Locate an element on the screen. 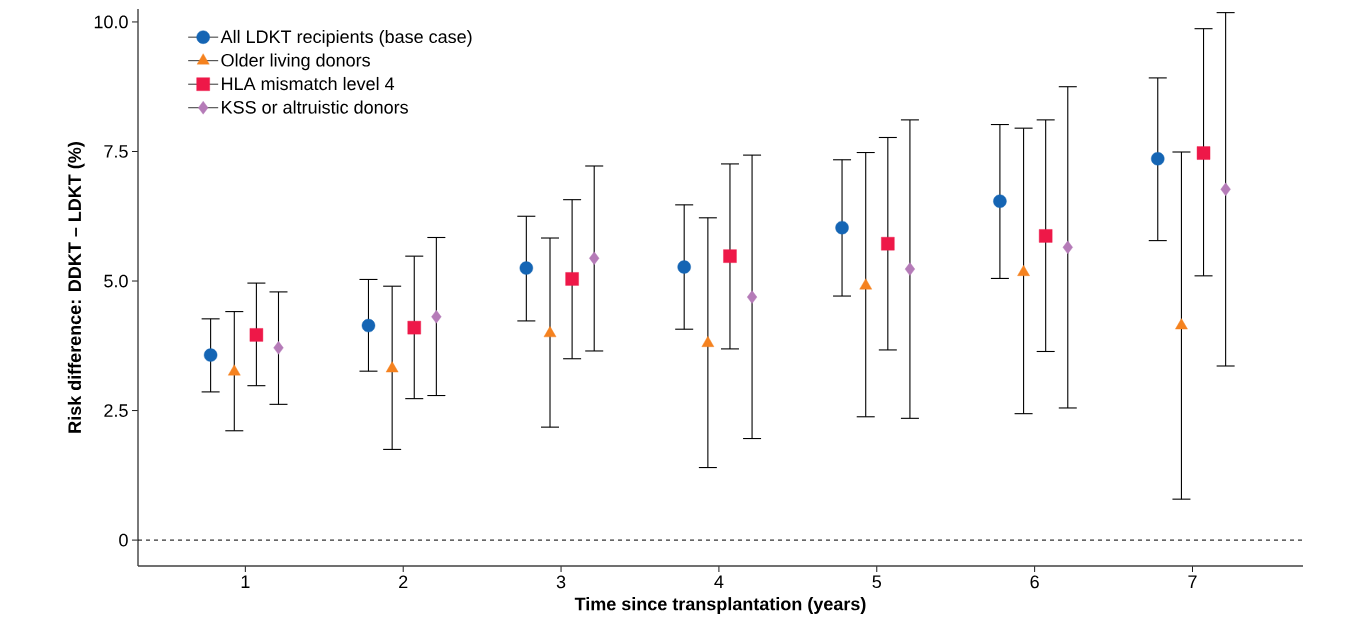 Image resolution: width=1363 pixels, height=635 pixels. x-tick-label: 4 is located at coordinates (719, 581).